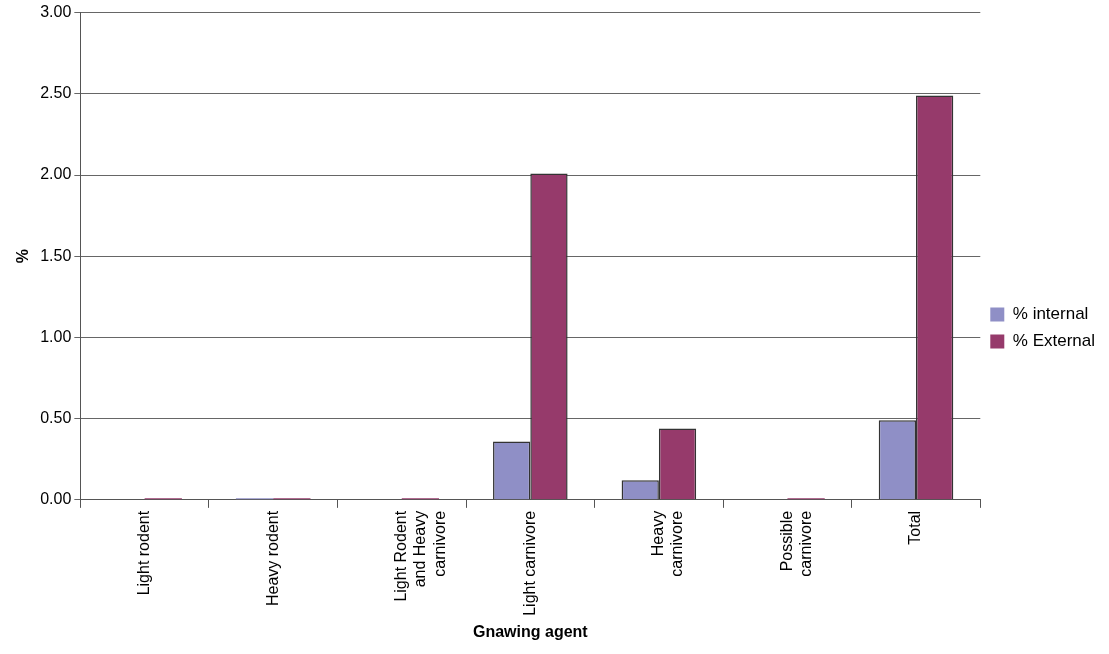 This screenshot has width=1109, height=654. What do you see at coordinates (23, 256) in the screenshot?
I see `y-axis-title: %` at bounding box center [23, 256].